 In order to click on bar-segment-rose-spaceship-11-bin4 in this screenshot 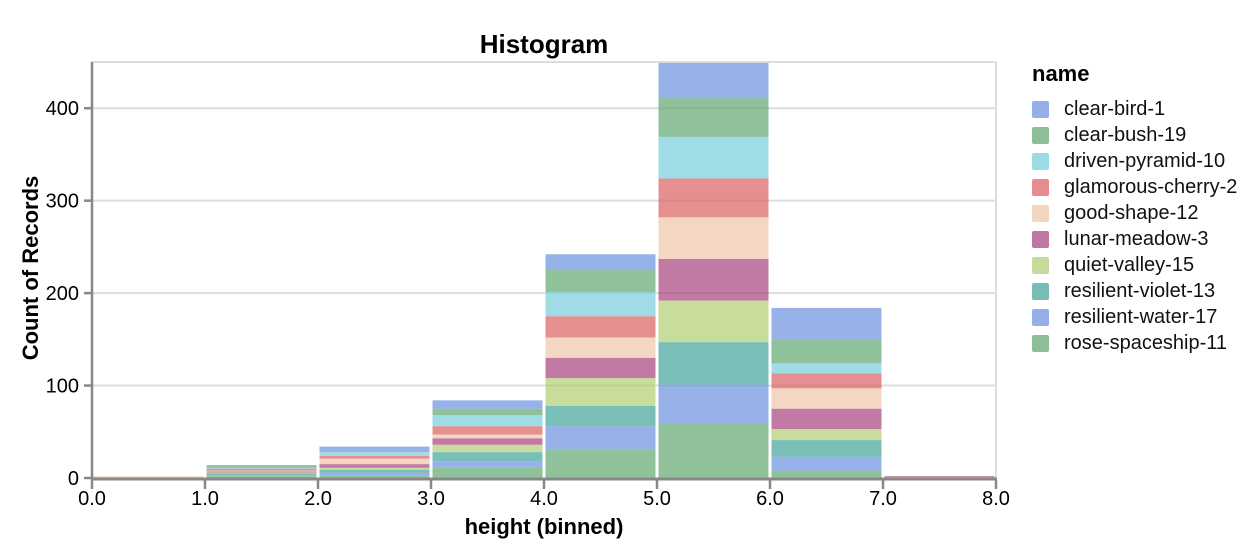, I will do `click(600, 463)`.